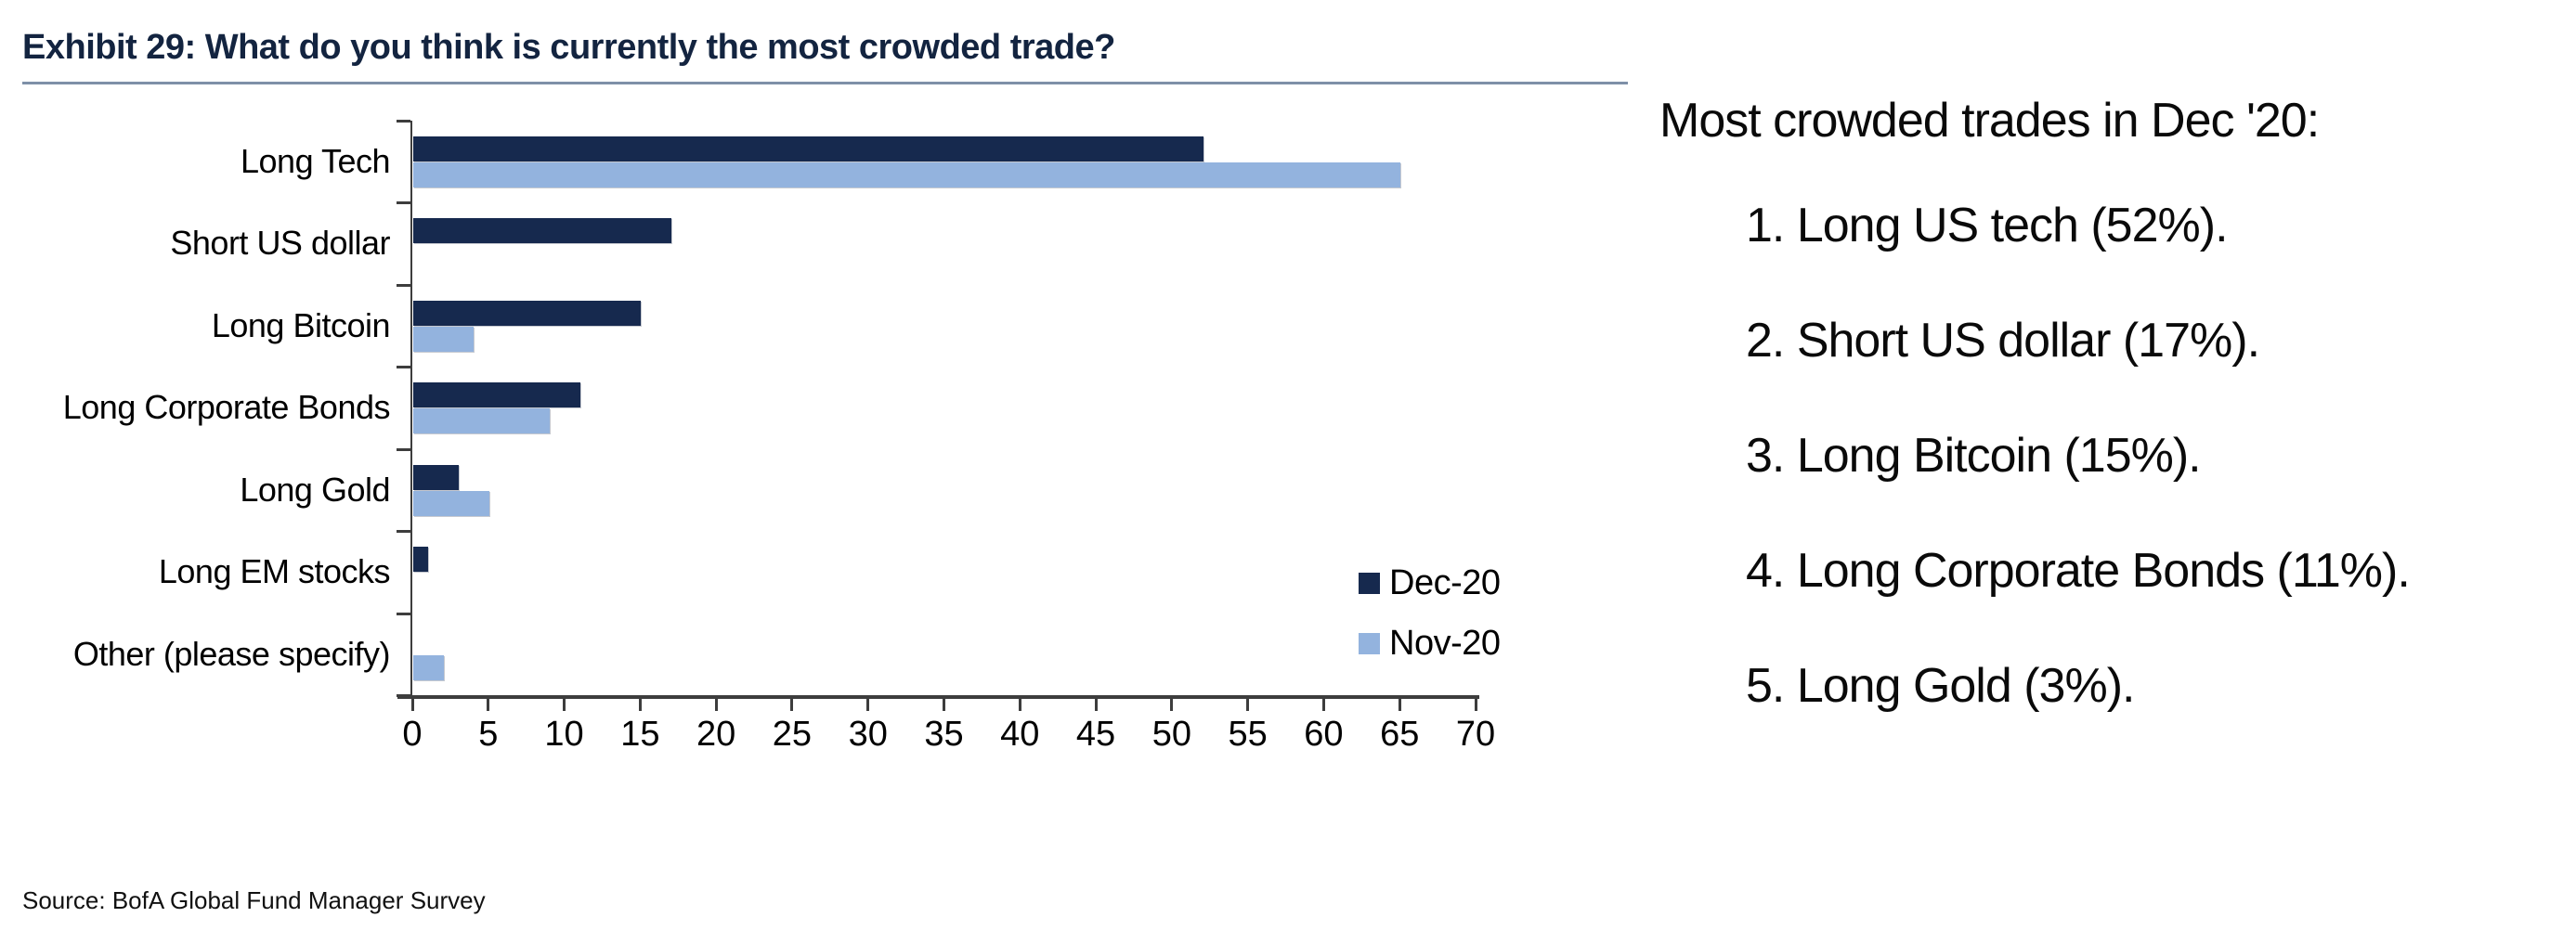  Describe the element at coordinates (254, 900) in the screenshot. I see `source-note: Source: BofA Global Fund Manager Survey` at that location.